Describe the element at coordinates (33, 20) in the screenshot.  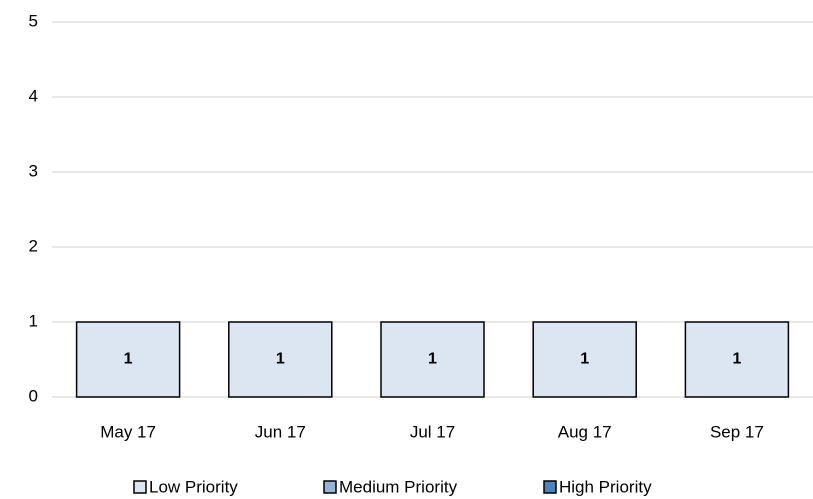
I see `y-tick-label: 5` at that location.